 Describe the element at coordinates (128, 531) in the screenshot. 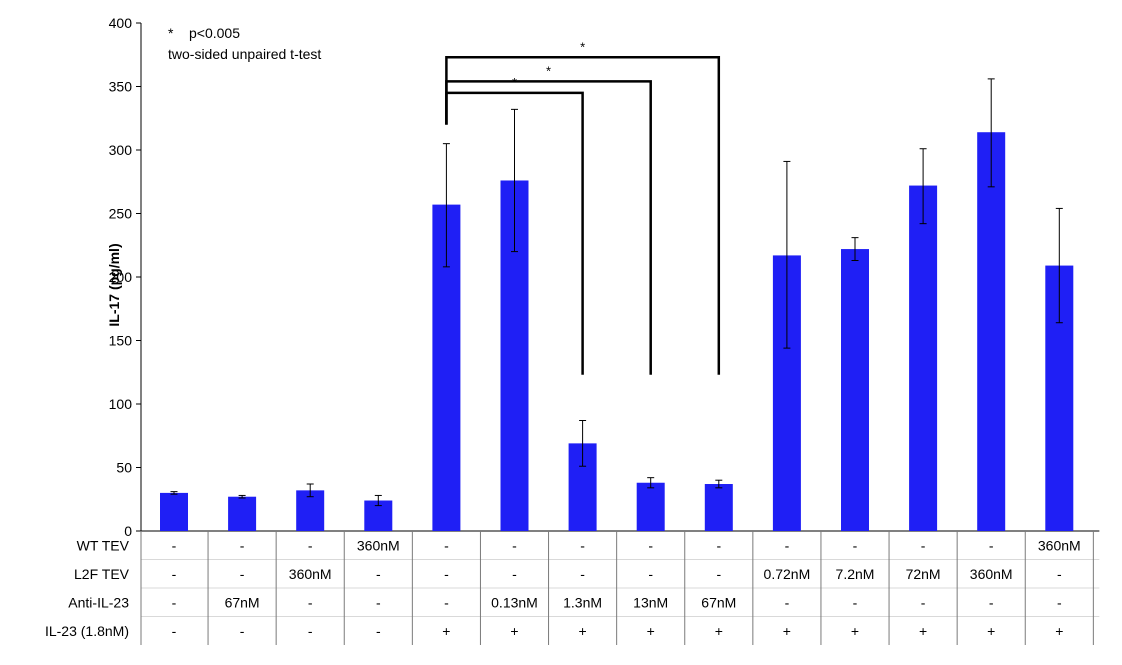

I see `y-tick-label: 0` at that location.